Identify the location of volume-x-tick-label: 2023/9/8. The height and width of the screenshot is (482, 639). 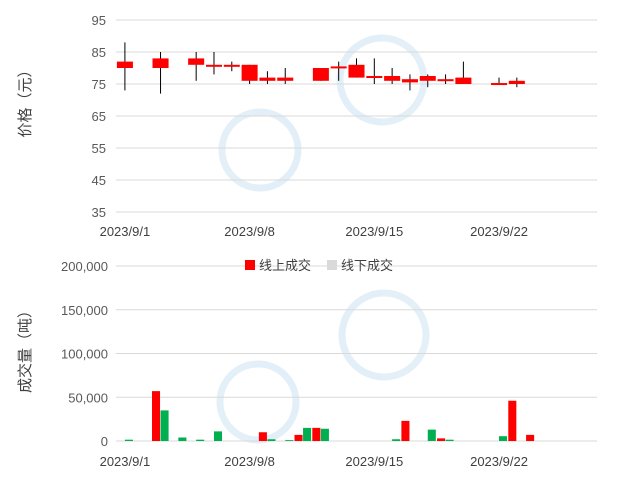
(249, 461).